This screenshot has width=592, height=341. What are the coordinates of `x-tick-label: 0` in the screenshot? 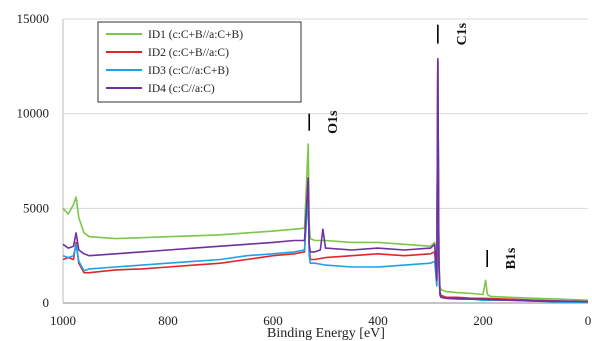 It's located at (588, 320).